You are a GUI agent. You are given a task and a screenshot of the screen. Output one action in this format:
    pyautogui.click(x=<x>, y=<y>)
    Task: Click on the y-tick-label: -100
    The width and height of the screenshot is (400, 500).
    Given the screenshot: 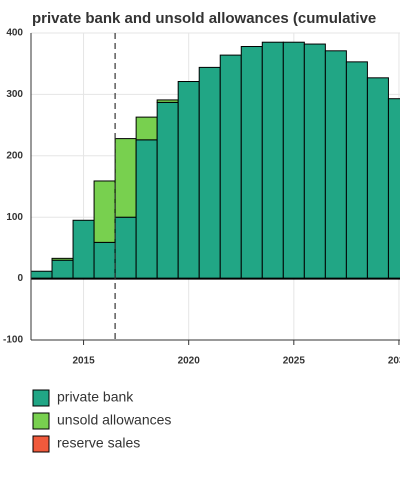 What is the action you would take?
    pyautogui.click(x=13, y=340)
    